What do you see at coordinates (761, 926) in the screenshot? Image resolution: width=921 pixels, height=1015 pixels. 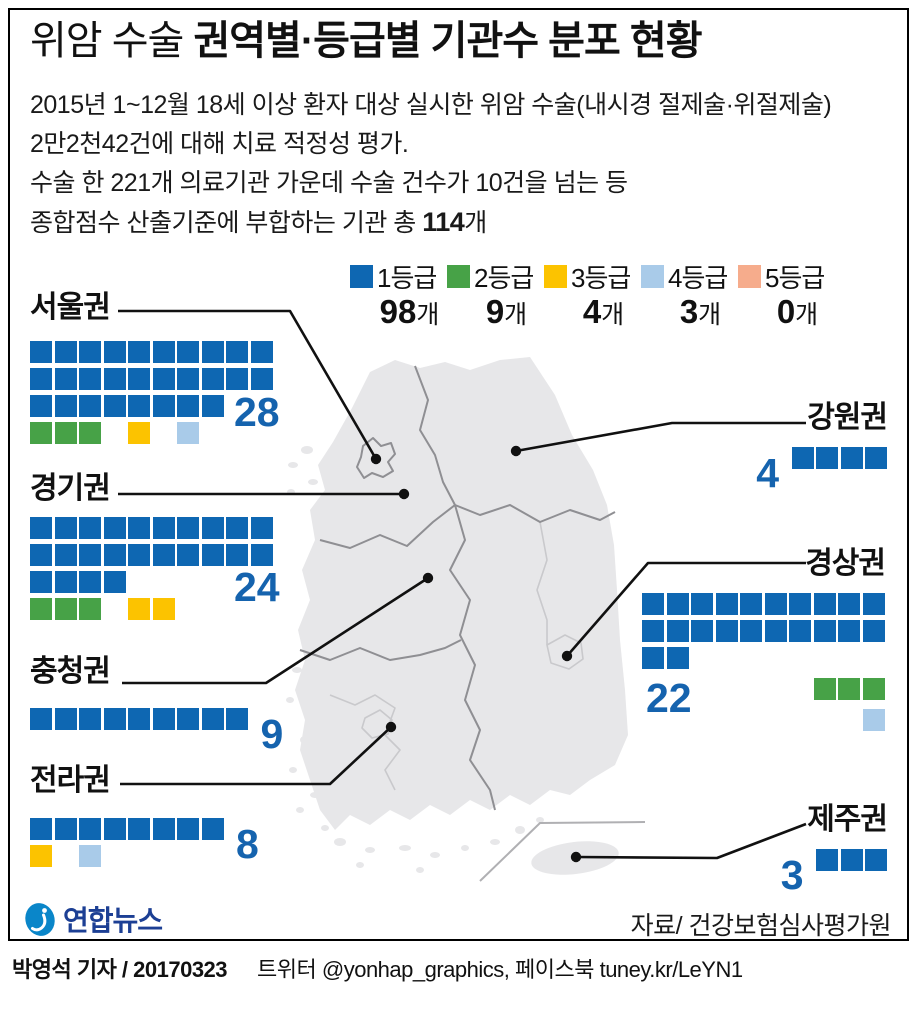 I see `data-source: 자료/ 건강보험심사평가원` at bounding box center [761, 926].